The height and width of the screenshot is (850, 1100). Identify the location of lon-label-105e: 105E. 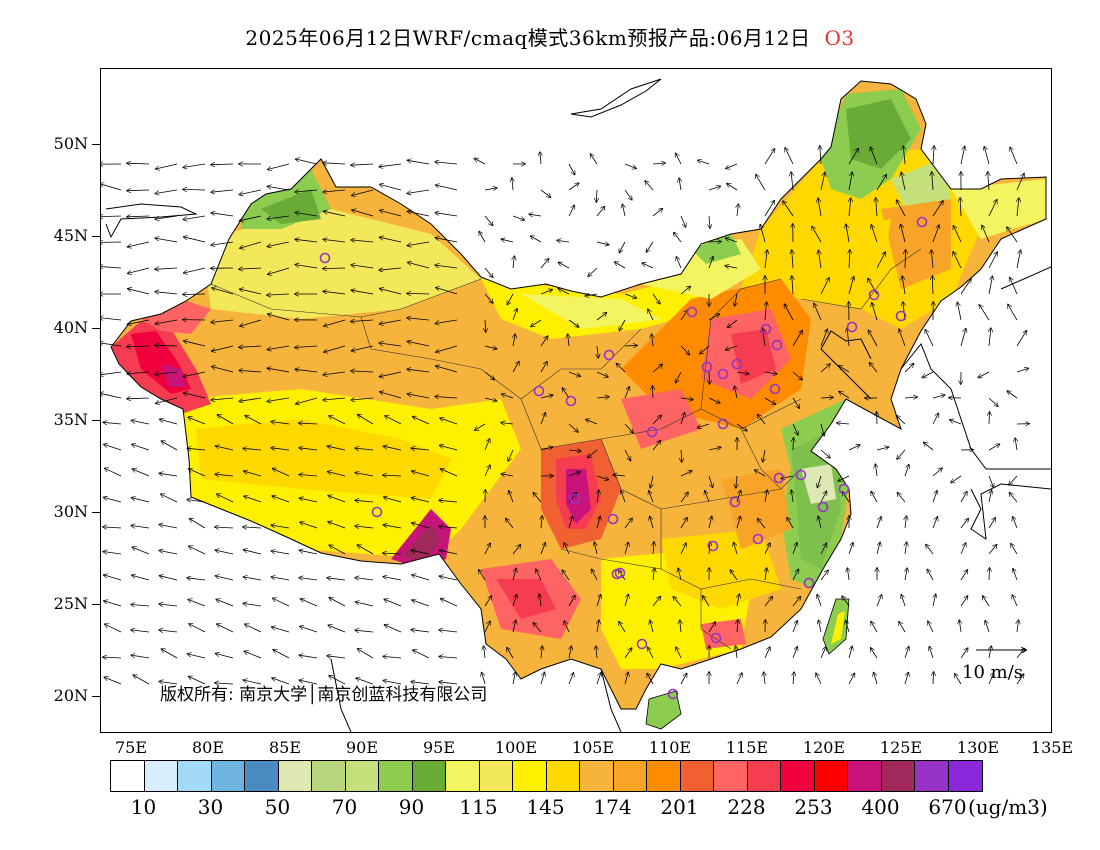
(593, 747).